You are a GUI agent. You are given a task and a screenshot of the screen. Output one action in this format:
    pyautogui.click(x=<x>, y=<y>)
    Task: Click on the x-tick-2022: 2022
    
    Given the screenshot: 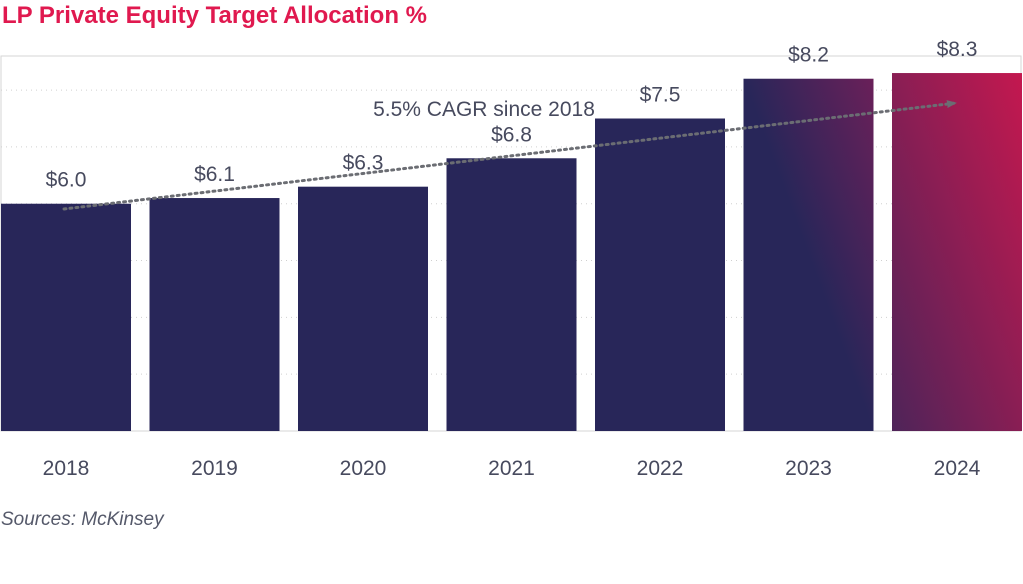 What is the action you would take?
    pyautogui.click(x=660, y=468)
    